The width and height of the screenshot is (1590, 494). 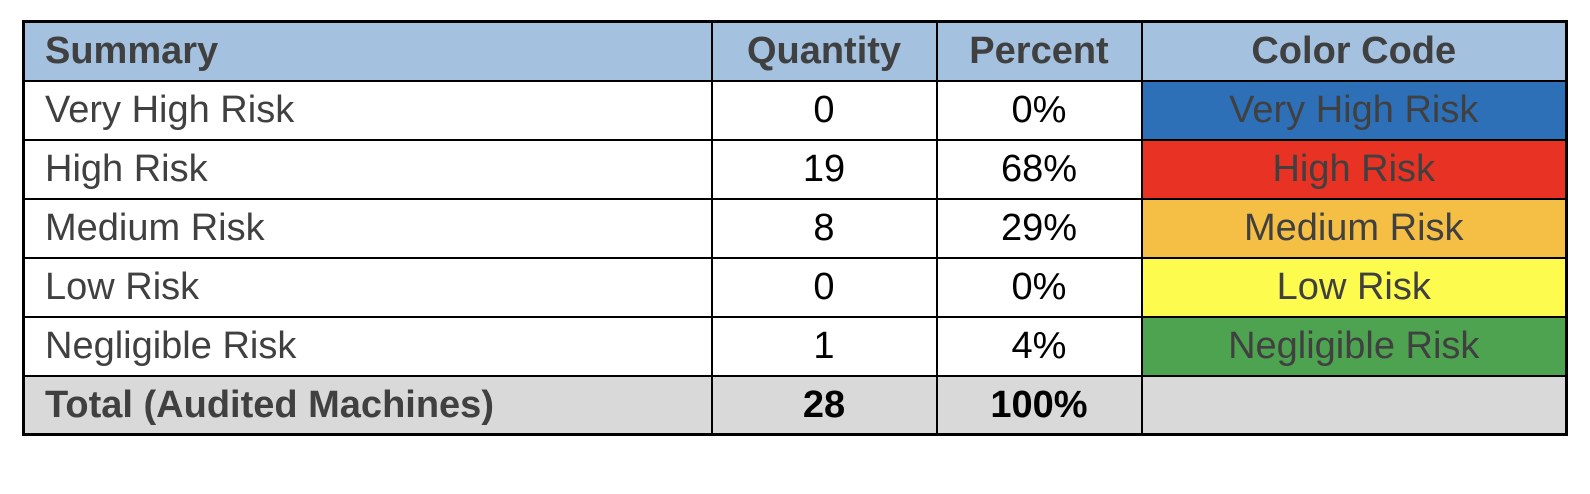 I want to click on header-color-code: Color Code, so click(x=1354, y=51).